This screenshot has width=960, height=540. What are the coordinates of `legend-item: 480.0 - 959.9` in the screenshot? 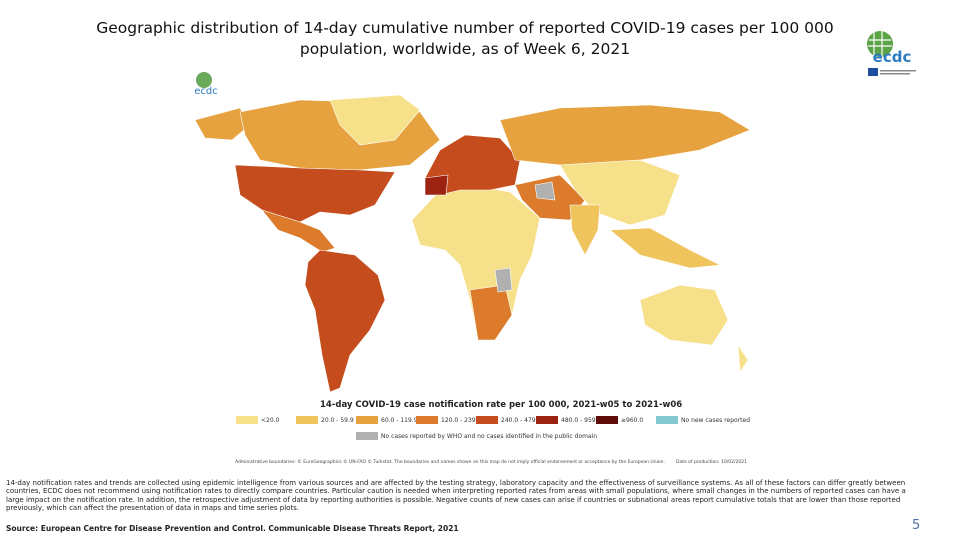 It's located at (568, 420).